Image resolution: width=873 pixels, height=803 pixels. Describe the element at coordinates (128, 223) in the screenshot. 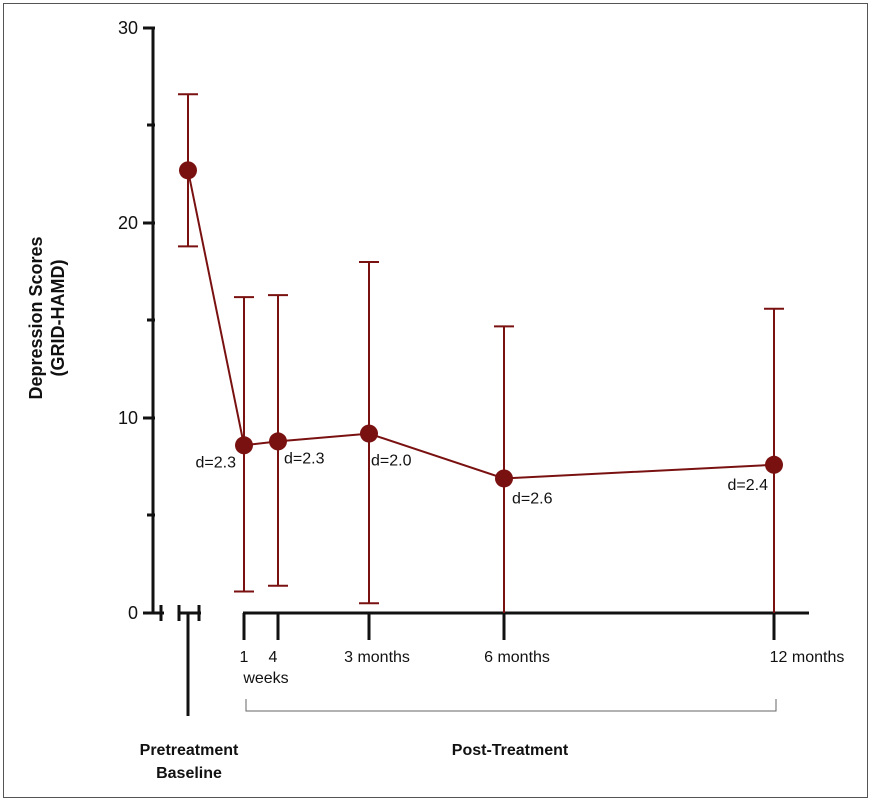

I see `y-tick-label-20: 20` at that location.